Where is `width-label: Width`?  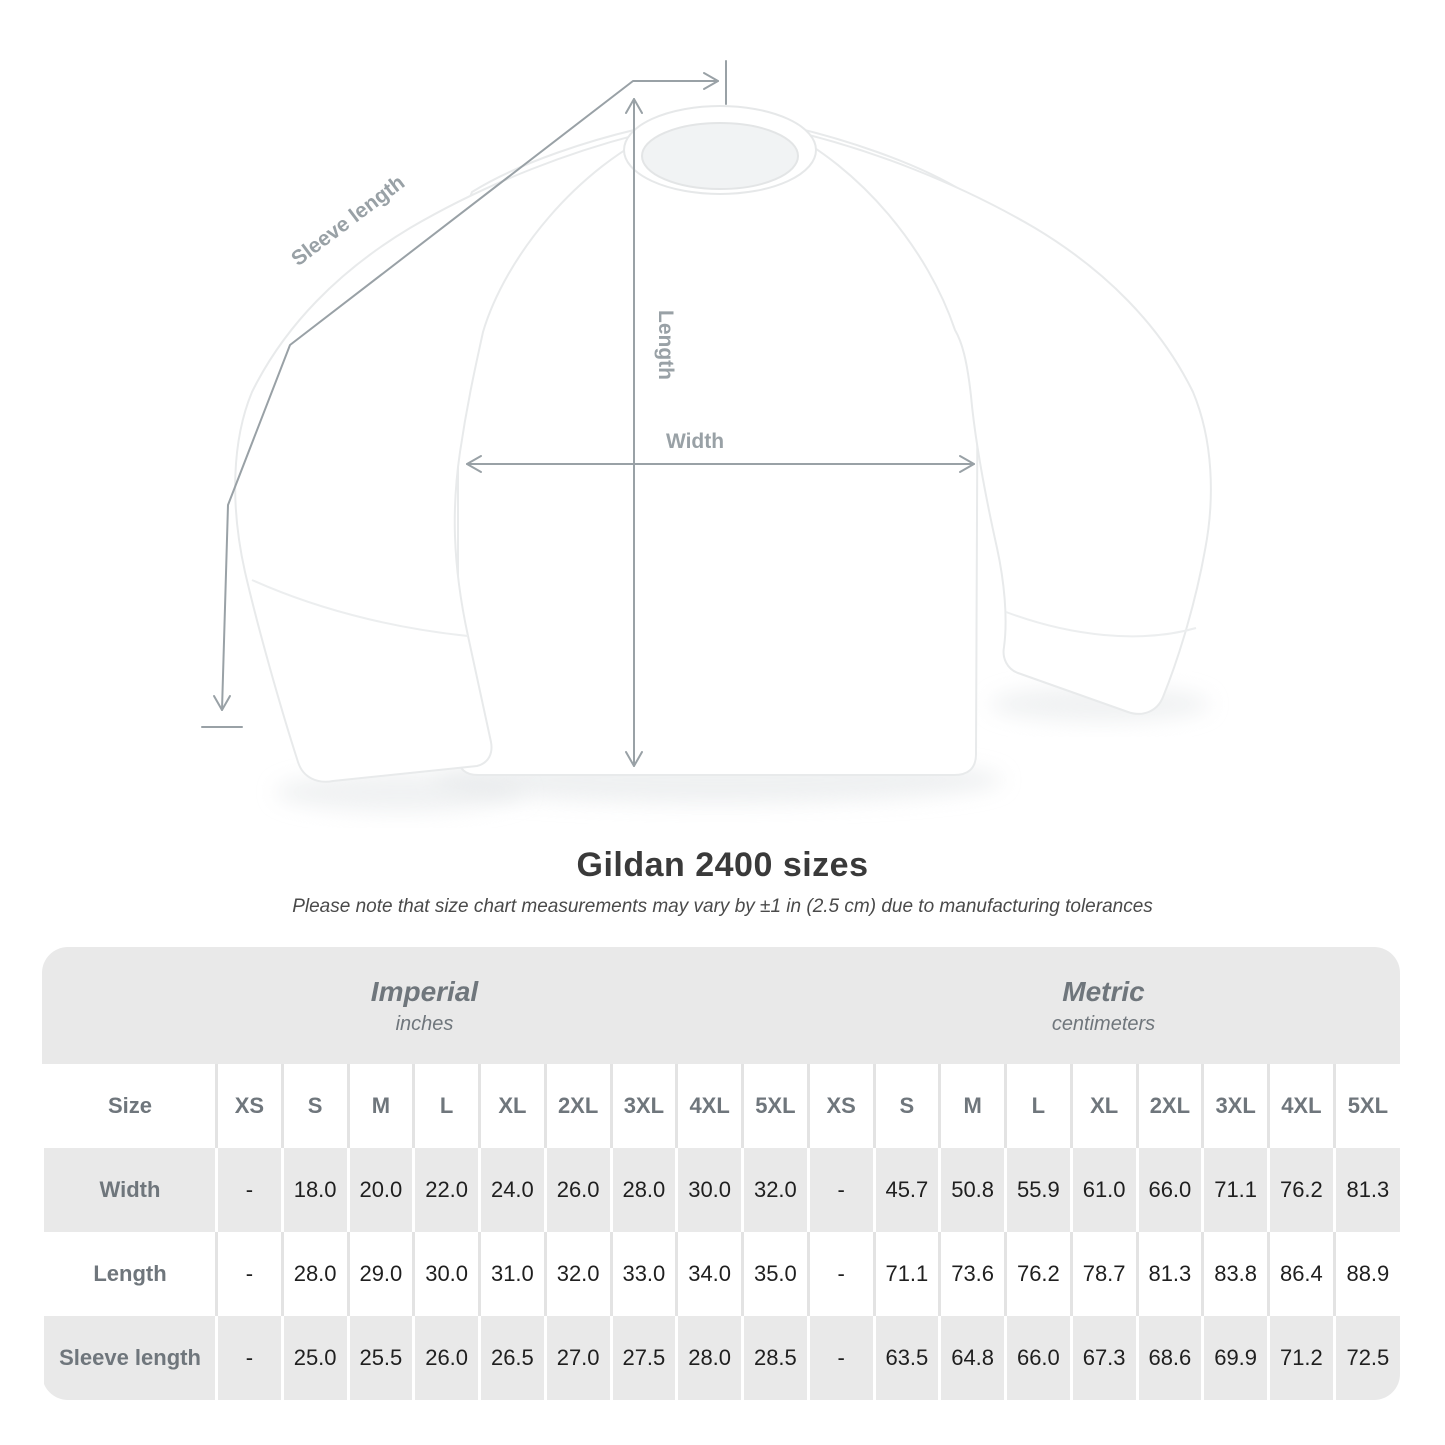
width-label: Width is located at coordinates (695, 441).